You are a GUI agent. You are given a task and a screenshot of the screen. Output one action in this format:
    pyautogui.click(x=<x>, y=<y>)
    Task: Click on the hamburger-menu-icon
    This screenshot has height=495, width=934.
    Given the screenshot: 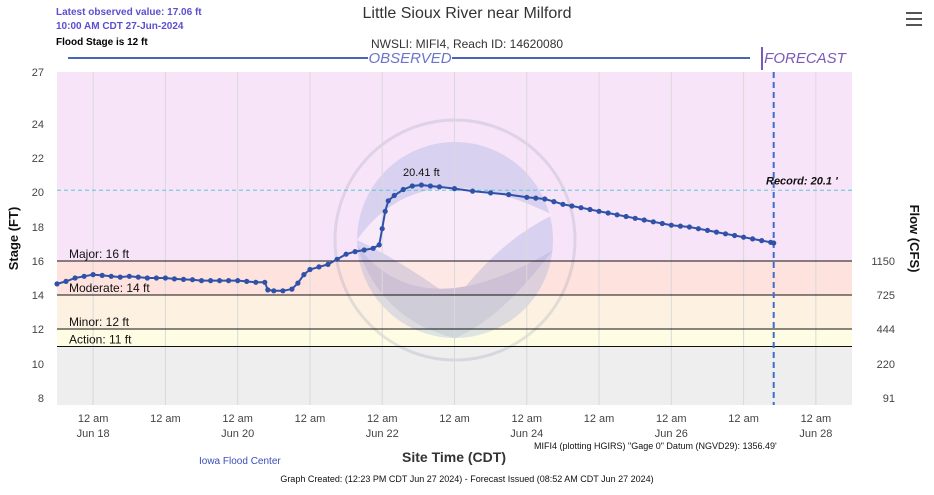 What is the action you would take?
    pyautogui.click(x=914, y=19)
    